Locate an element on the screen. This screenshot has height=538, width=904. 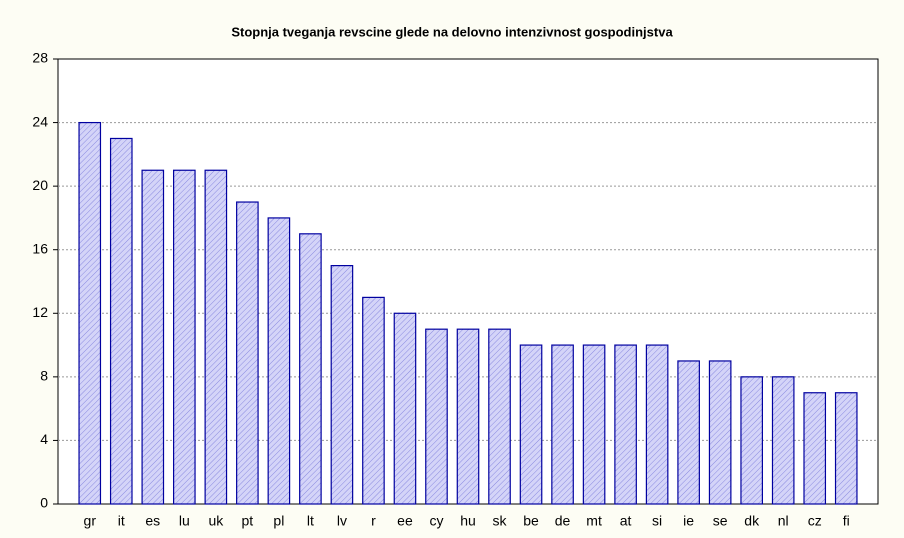
y-tick-label: 20 is located at coordinates (40, 185).